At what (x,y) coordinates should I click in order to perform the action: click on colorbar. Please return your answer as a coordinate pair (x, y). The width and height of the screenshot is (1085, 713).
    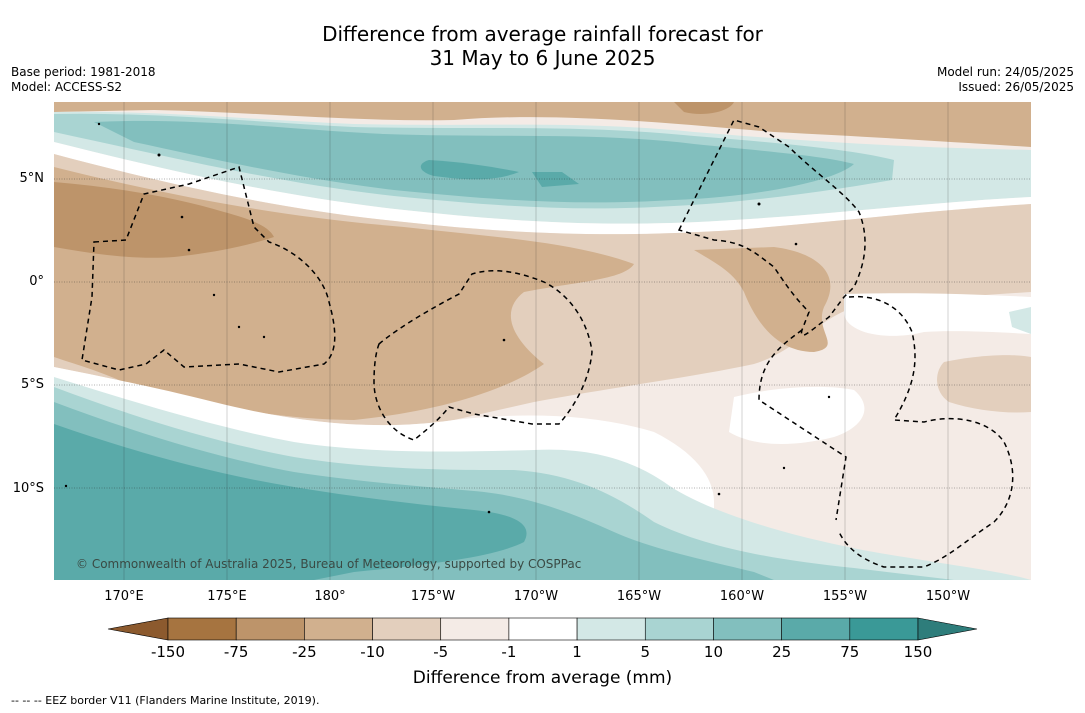
    Looking at the image, I should click on (542, 629).